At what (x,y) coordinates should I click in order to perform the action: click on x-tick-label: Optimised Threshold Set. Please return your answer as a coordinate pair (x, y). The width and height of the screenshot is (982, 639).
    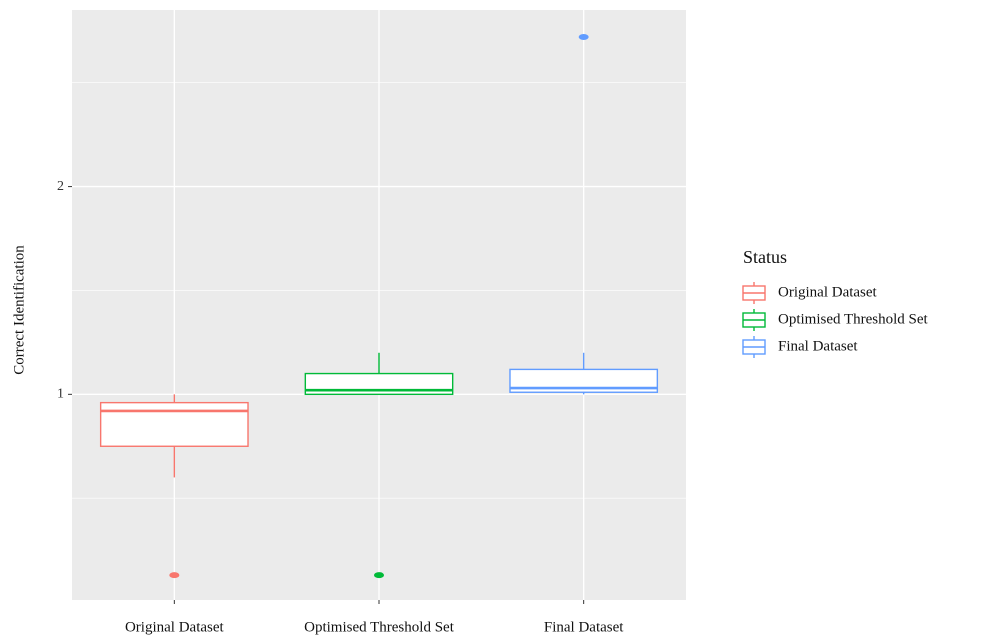
    Looking at the image, I should click on (379, 627).